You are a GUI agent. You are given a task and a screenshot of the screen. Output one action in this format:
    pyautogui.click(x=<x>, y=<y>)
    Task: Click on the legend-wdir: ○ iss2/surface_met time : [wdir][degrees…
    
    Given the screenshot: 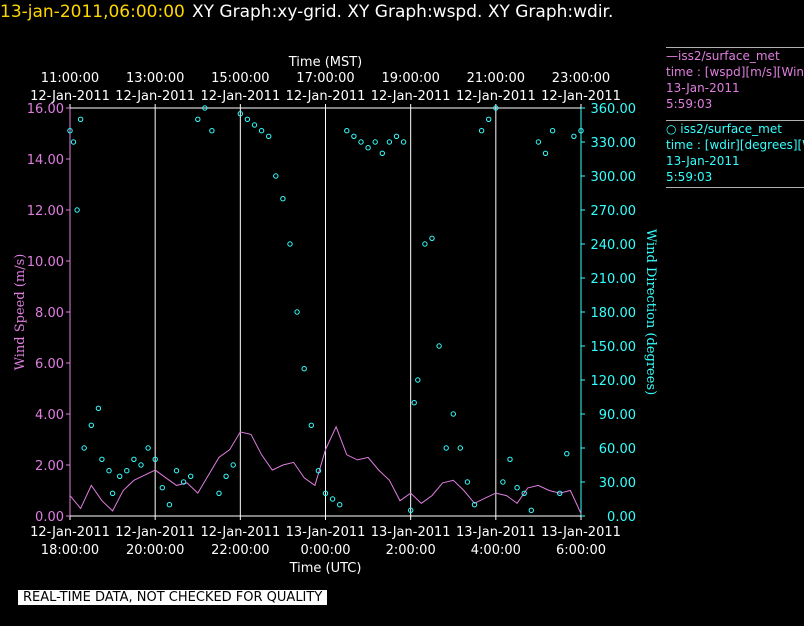 What is the action you would take?
    pyautogui.click(x=735, y=154)
    